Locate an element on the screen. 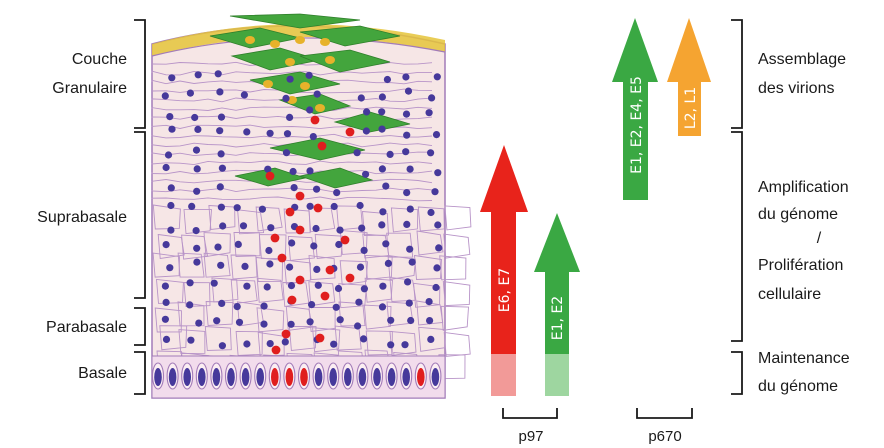 The width and height of the screenshot is (884, 448). arrow-e1-e2-e4-e5: E1, E2, E4, E5 is located at coordinates (635, 109).